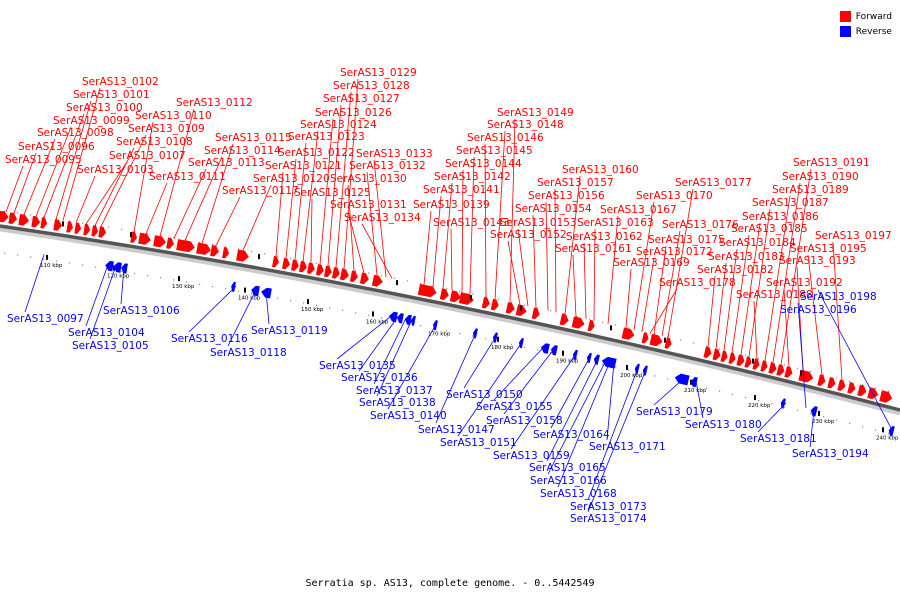 This screenshot has width=900, height=600. Describe the element at coordinates (697, 283) in the screenshot. I see `forward-gene-label: SerAS13_0178` at that location.